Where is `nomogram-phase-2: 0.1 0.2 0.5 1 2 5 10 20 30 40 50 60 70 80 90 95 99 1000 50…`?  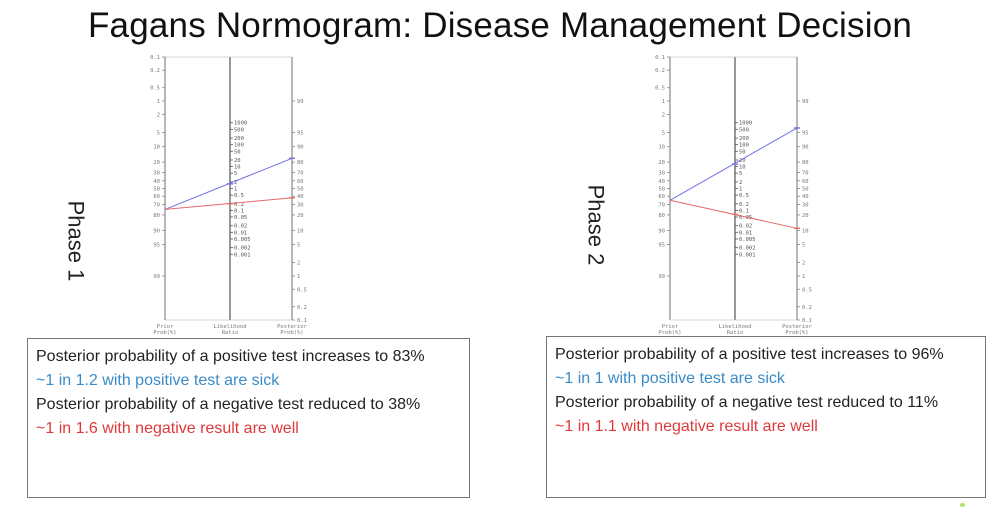
nomogram-phase-2: 0.1 0.2 0.5 1 2 5 10 20 30 40 50 60 70 80 90 95 99 1000 50… is located at coordinates (737, 193).